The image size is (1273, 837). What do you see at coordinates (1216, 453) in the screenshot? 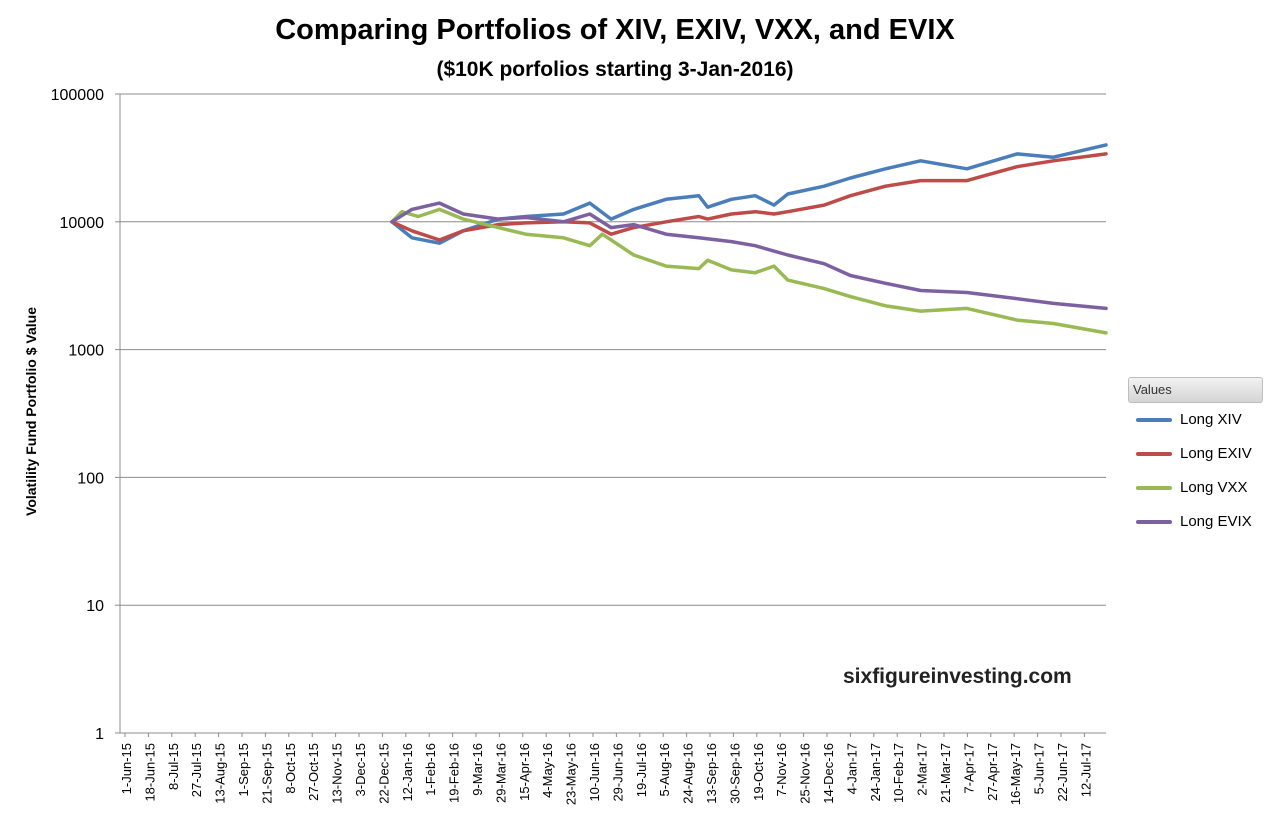
I see `legend-label-long-exiv: Long EXIV` at bounding box center [1216, 453].